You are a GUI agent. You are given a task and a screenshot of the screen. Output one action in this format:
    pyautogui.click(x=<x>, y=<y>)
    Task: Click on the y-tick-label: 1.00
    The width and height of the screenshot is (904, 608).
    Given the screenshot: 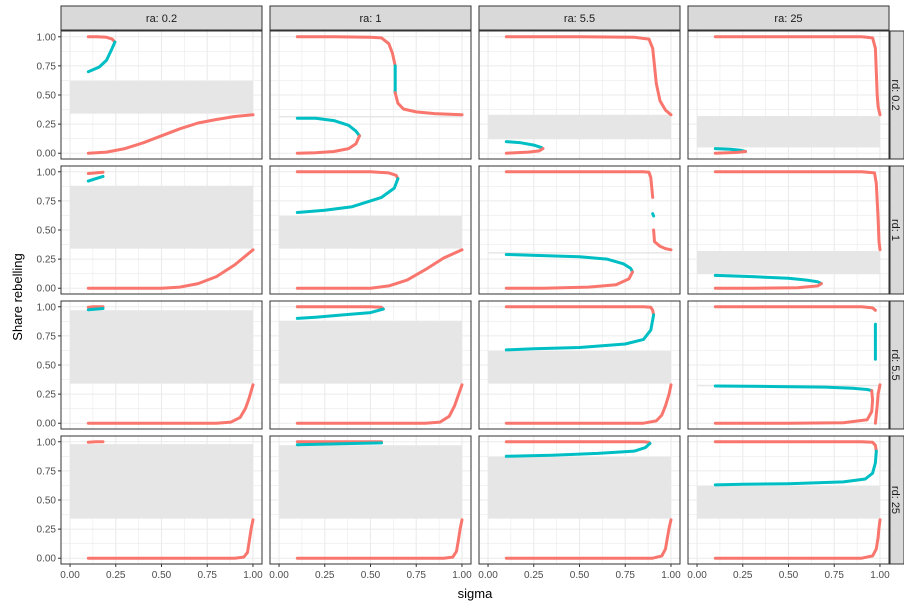 What is the action you would take?
    pyautogui.click(x=47, y=172)
    